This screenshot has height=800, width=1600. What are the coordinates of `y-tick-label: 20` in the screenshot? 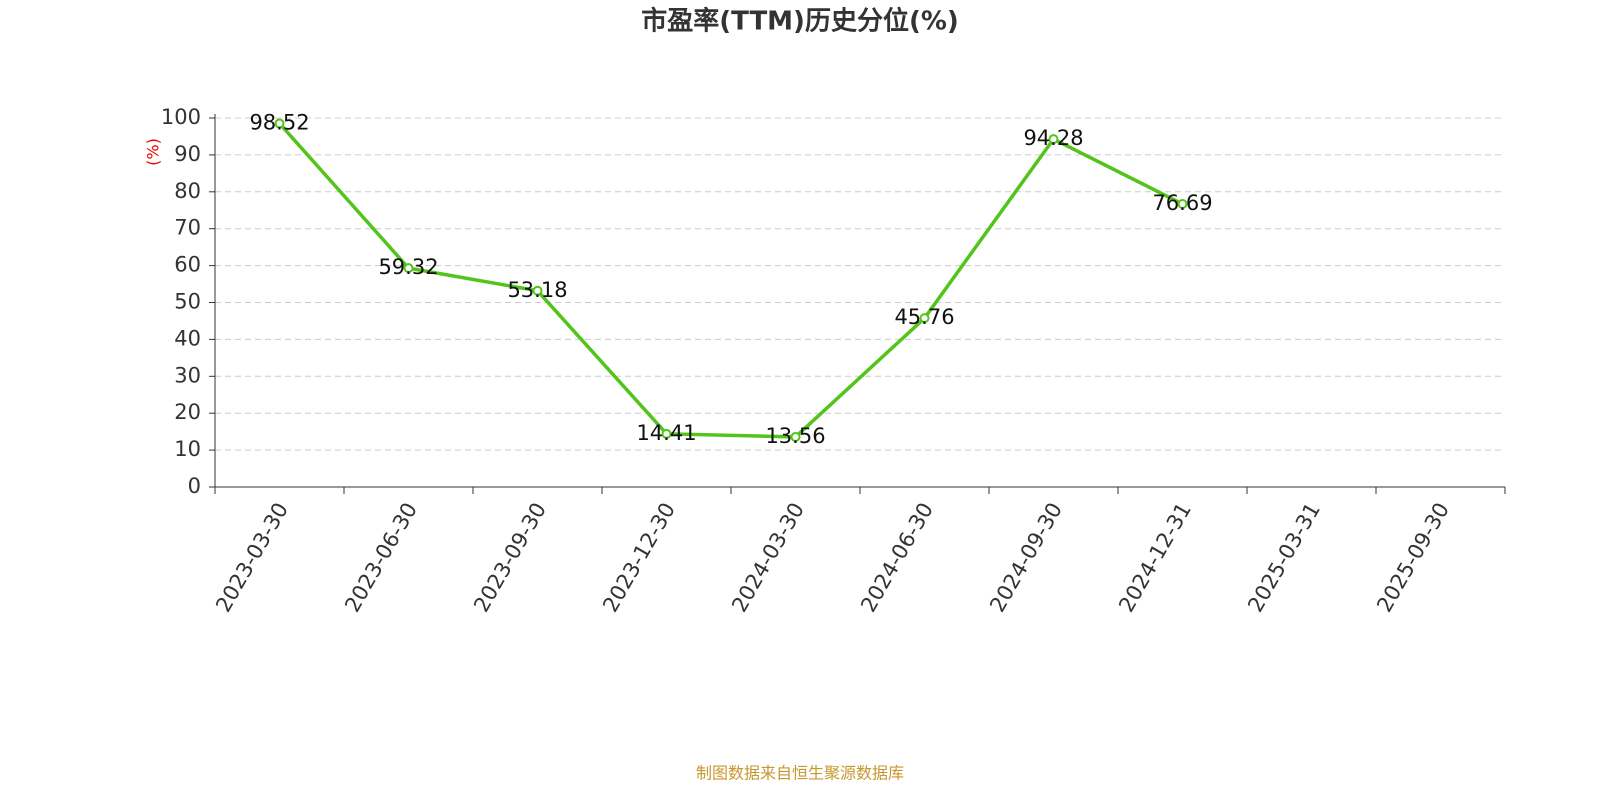 It's located at (187, 412).